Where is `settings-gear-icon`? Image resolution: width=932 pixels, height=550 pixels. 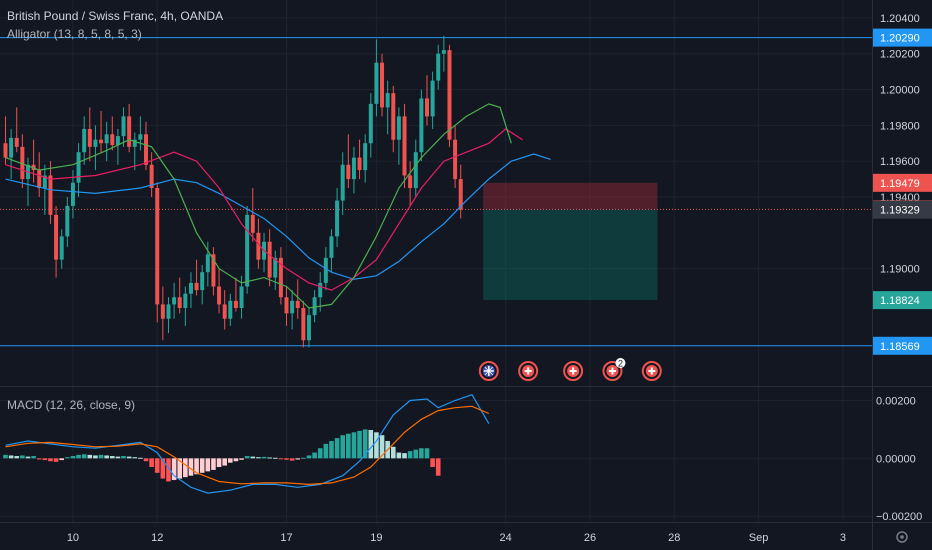 settings-gear-icon is located at coordinates (902, 537).